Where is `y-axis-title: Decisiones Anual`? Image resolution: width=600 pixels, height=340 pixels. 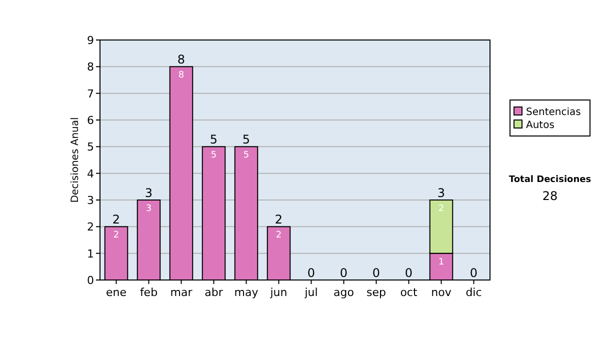 y-axis-title: Decisiones Anual is located at coordinates (75, 160).